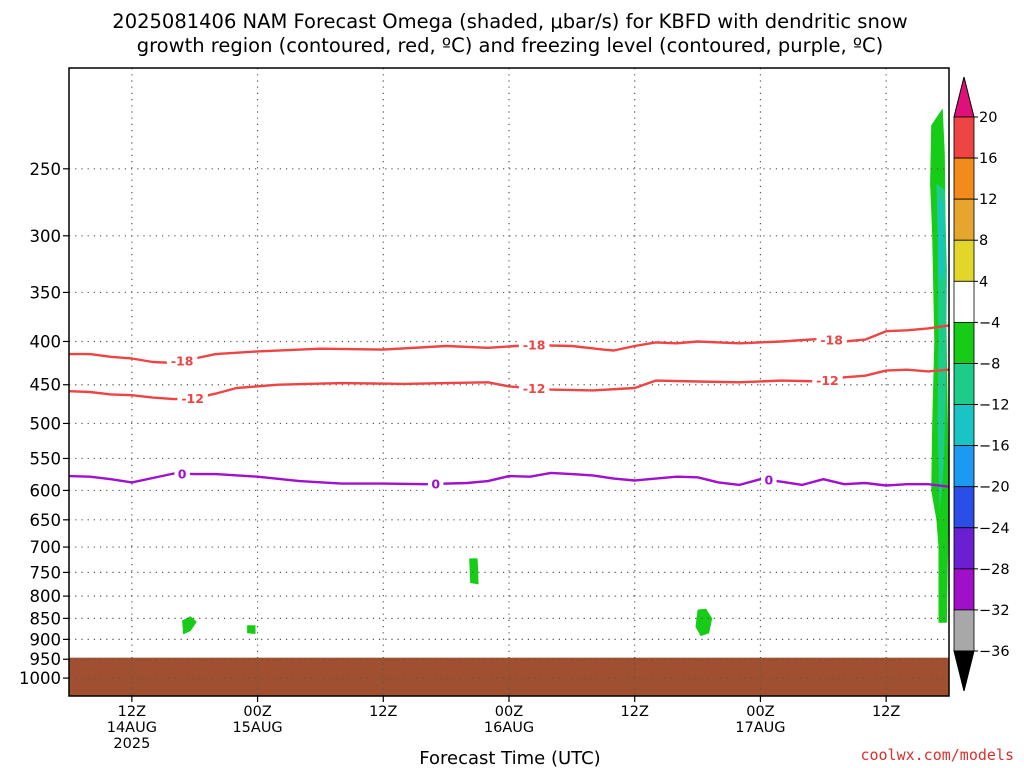 This screenshot has width=1024, height=768. What do you see at coordinates (994, 611) in the screenshot?
I see `colorbar-label: −32` at bounding box center [994, 611].